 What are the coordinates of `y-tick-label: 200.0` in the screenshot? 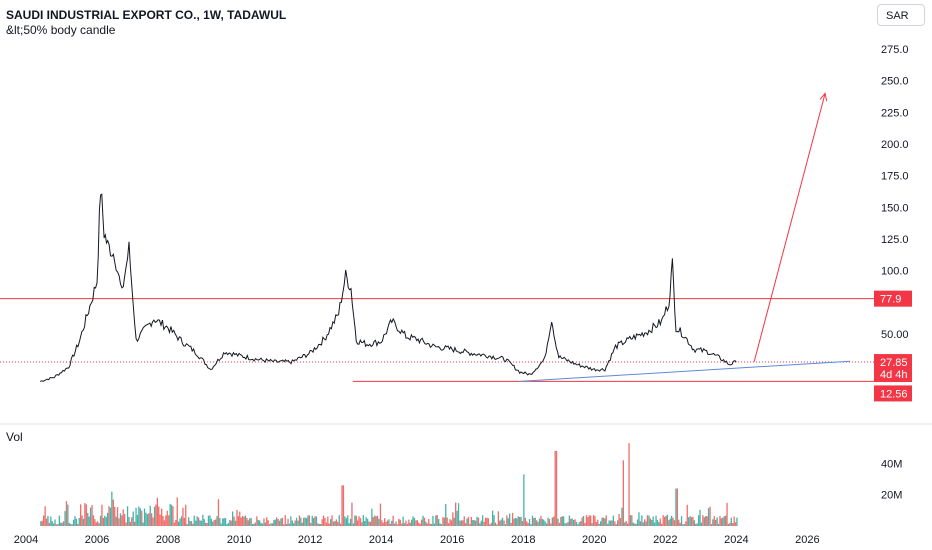 It's located at (895, 145).